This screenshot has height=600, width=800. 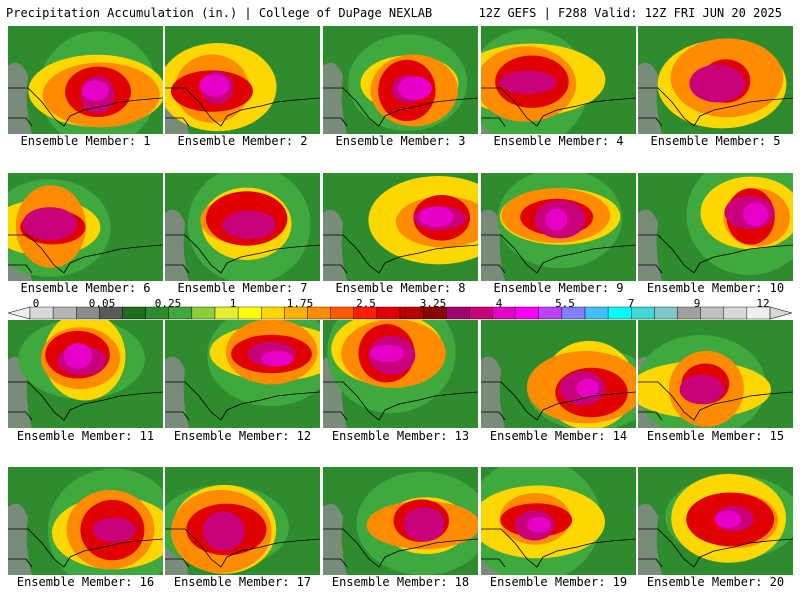 I want to click on colorbar-tick-label: 1.75, so click(x=300, y=303).